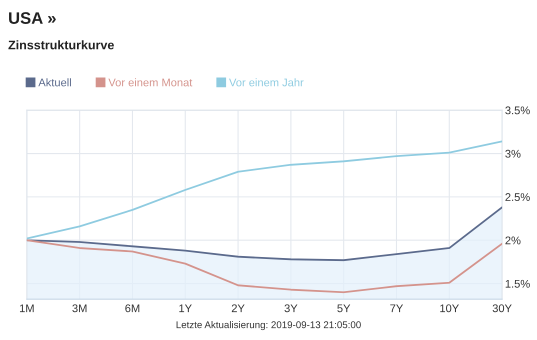 The image size is (537, 340). Describe the element at coordinates (61, 45) in the screenshot. I see `chart-subtitle: Zinsstrukturkurve` at that location.